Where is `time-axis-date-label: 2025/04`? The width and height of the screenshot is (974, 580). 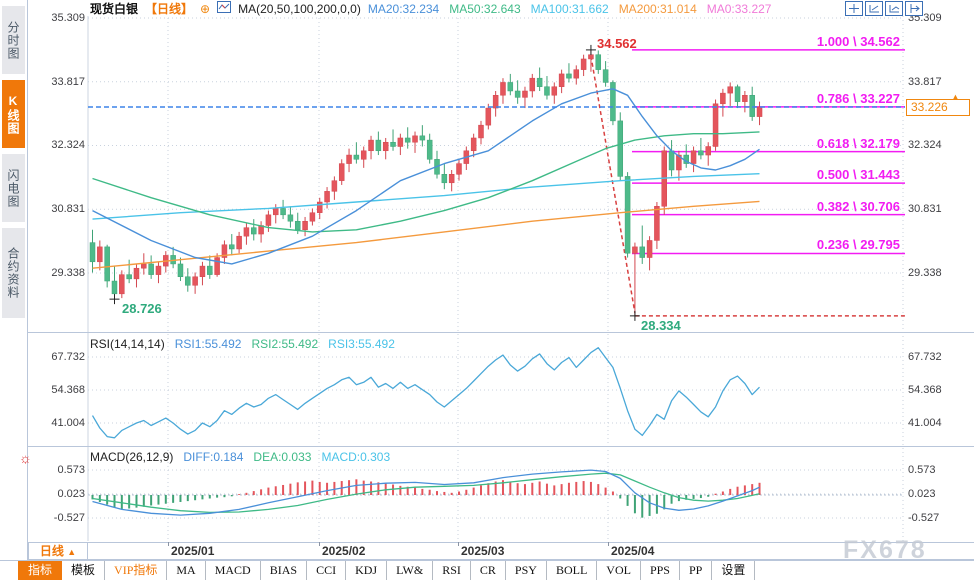 time-axis-date-label: 2025/04 is located at coordinates (633, 551).